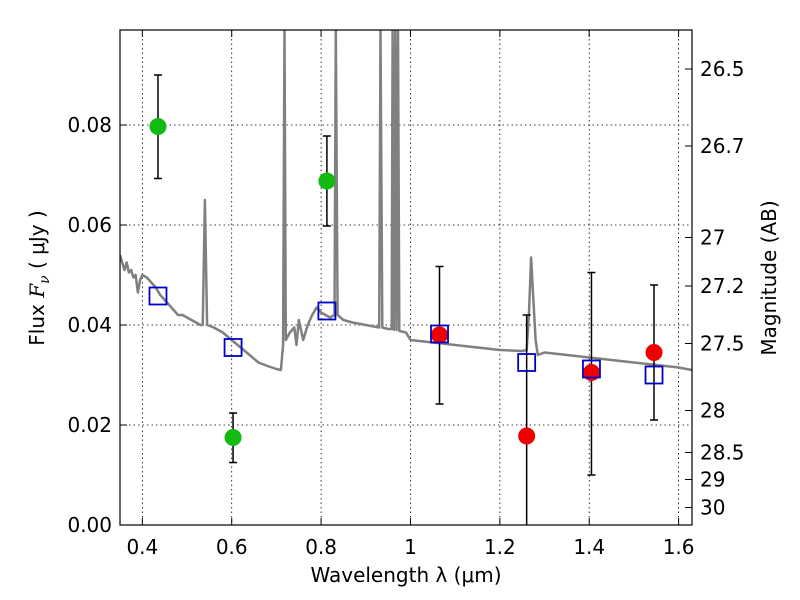 The height and width of the screenshot is (600, 800). What do you see at coordinates (712, 508) in the screenshot?
I see `y2-tick-label: 30` at bounding box center [712, 508].